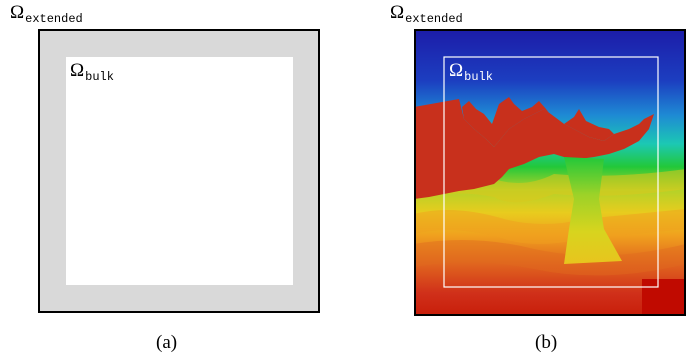  I want to click on bottom-right-block, so click(664, 297).